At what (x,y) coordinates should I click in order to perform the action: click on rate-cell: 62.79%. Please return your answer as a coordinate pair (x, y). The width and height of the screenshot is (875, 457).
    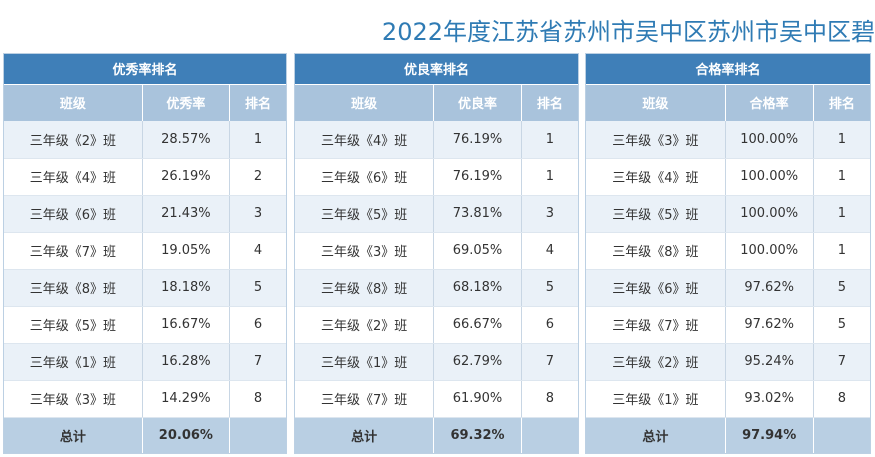
    Looking at the image, I should click on (477, 362).